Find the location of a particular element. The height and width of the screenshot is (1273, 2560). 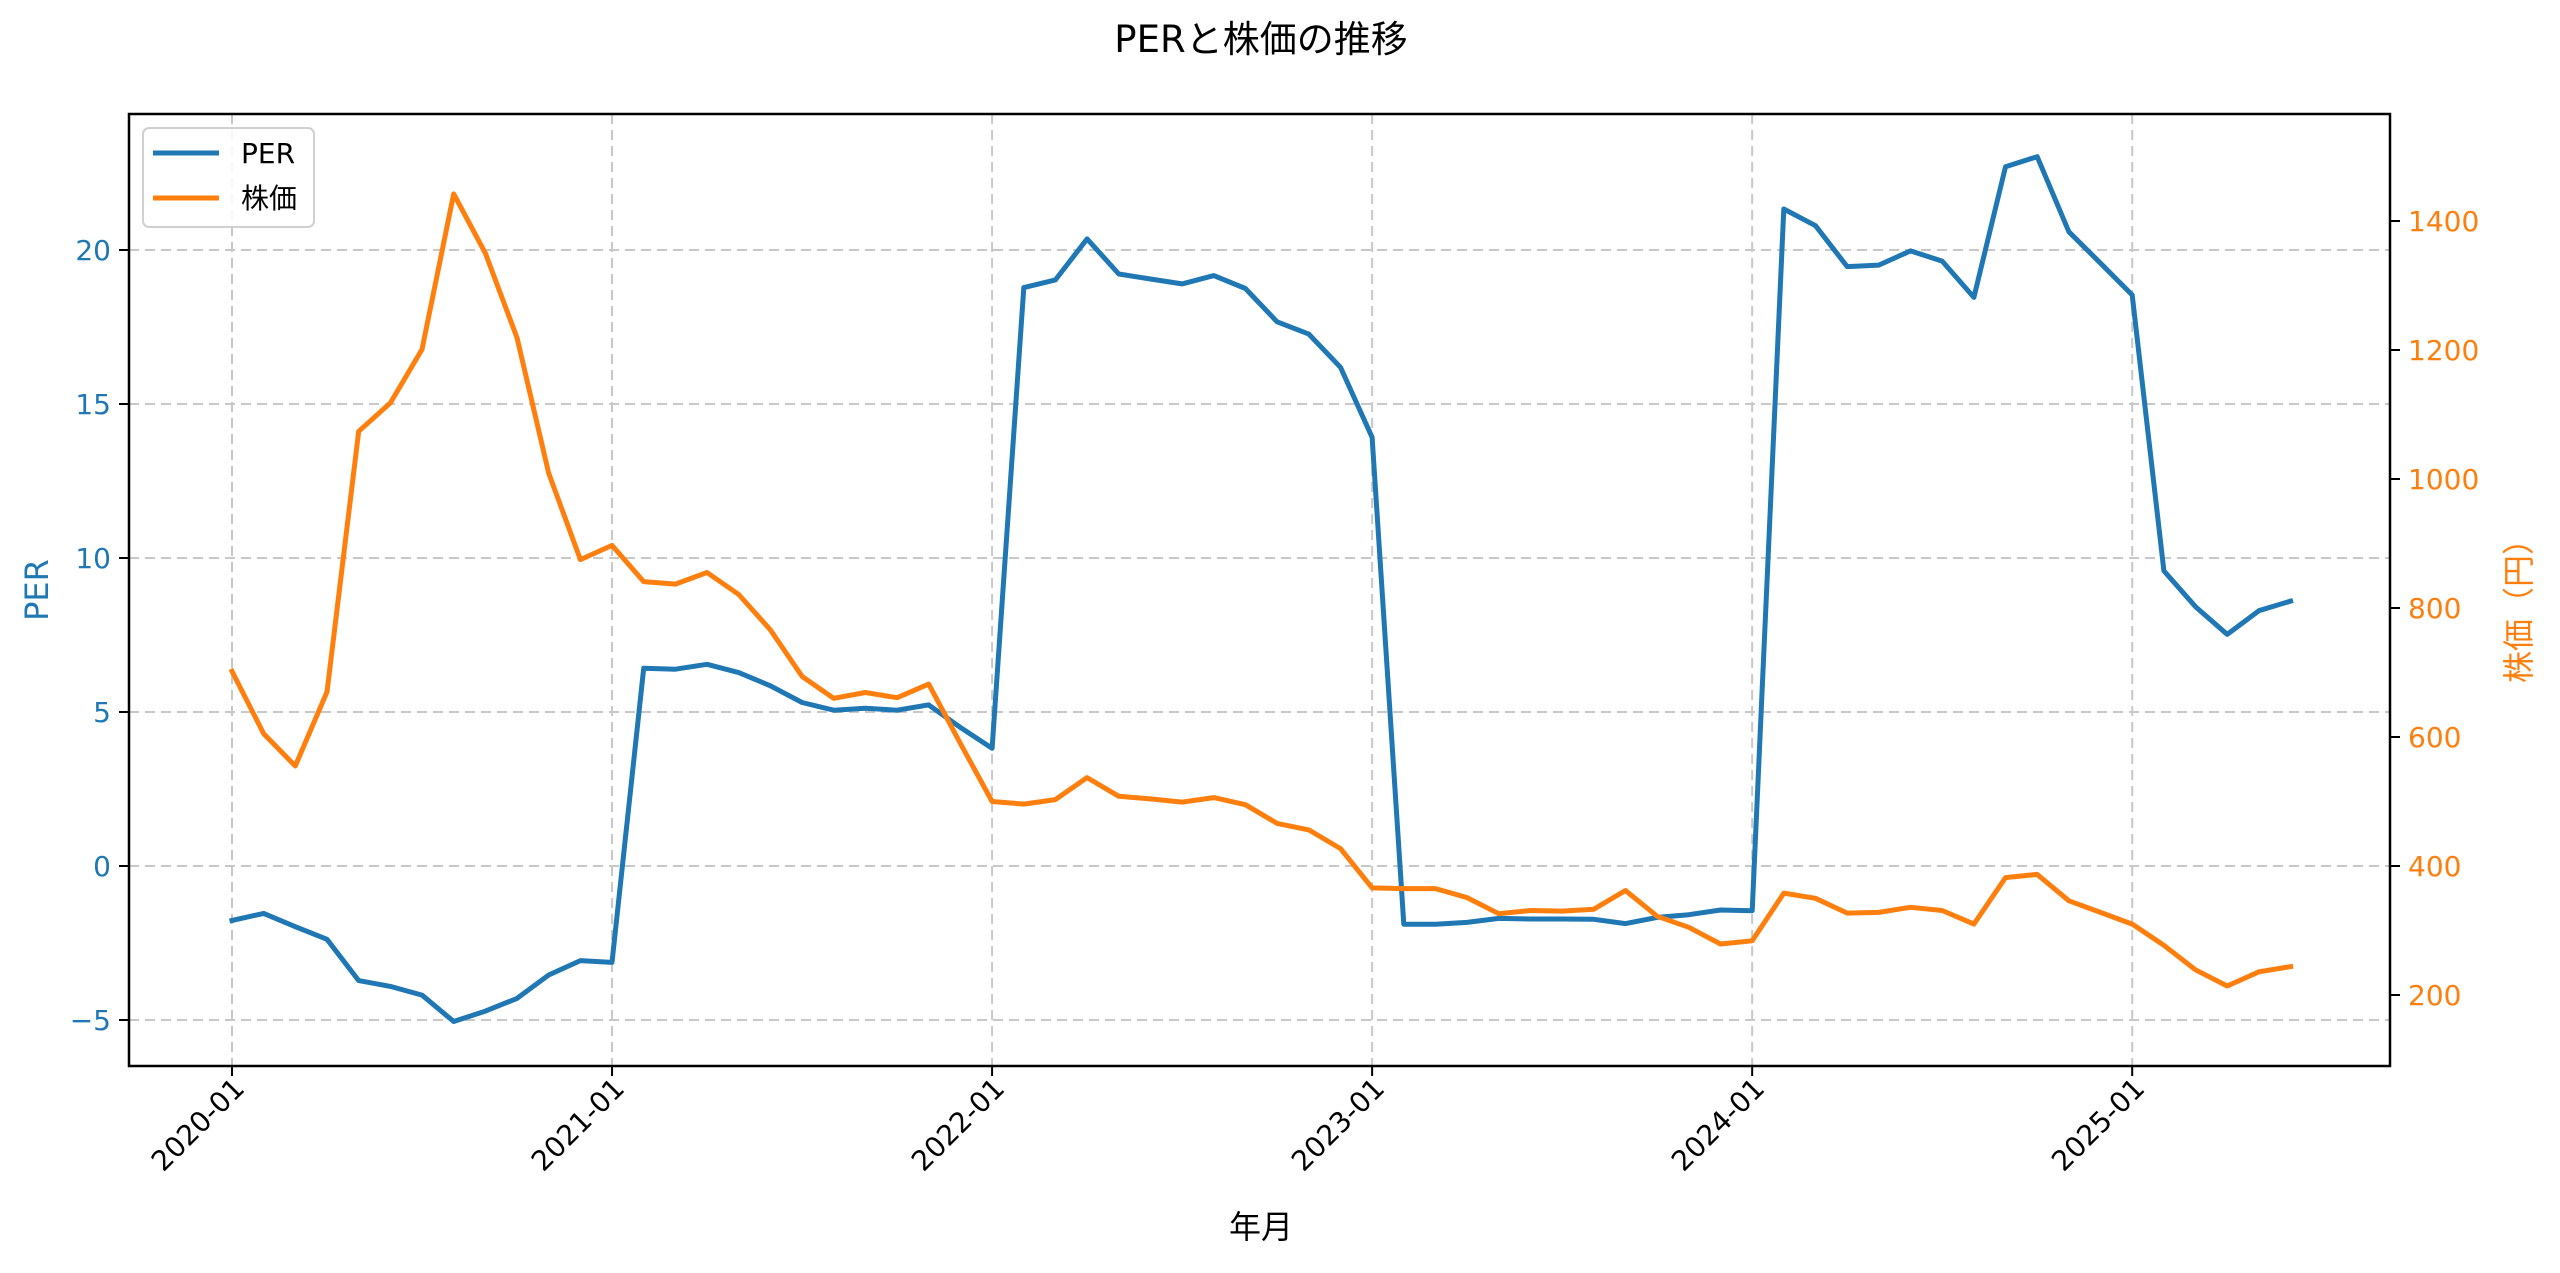

right-tick-label: 400 is located at coordinates (2434, 866).